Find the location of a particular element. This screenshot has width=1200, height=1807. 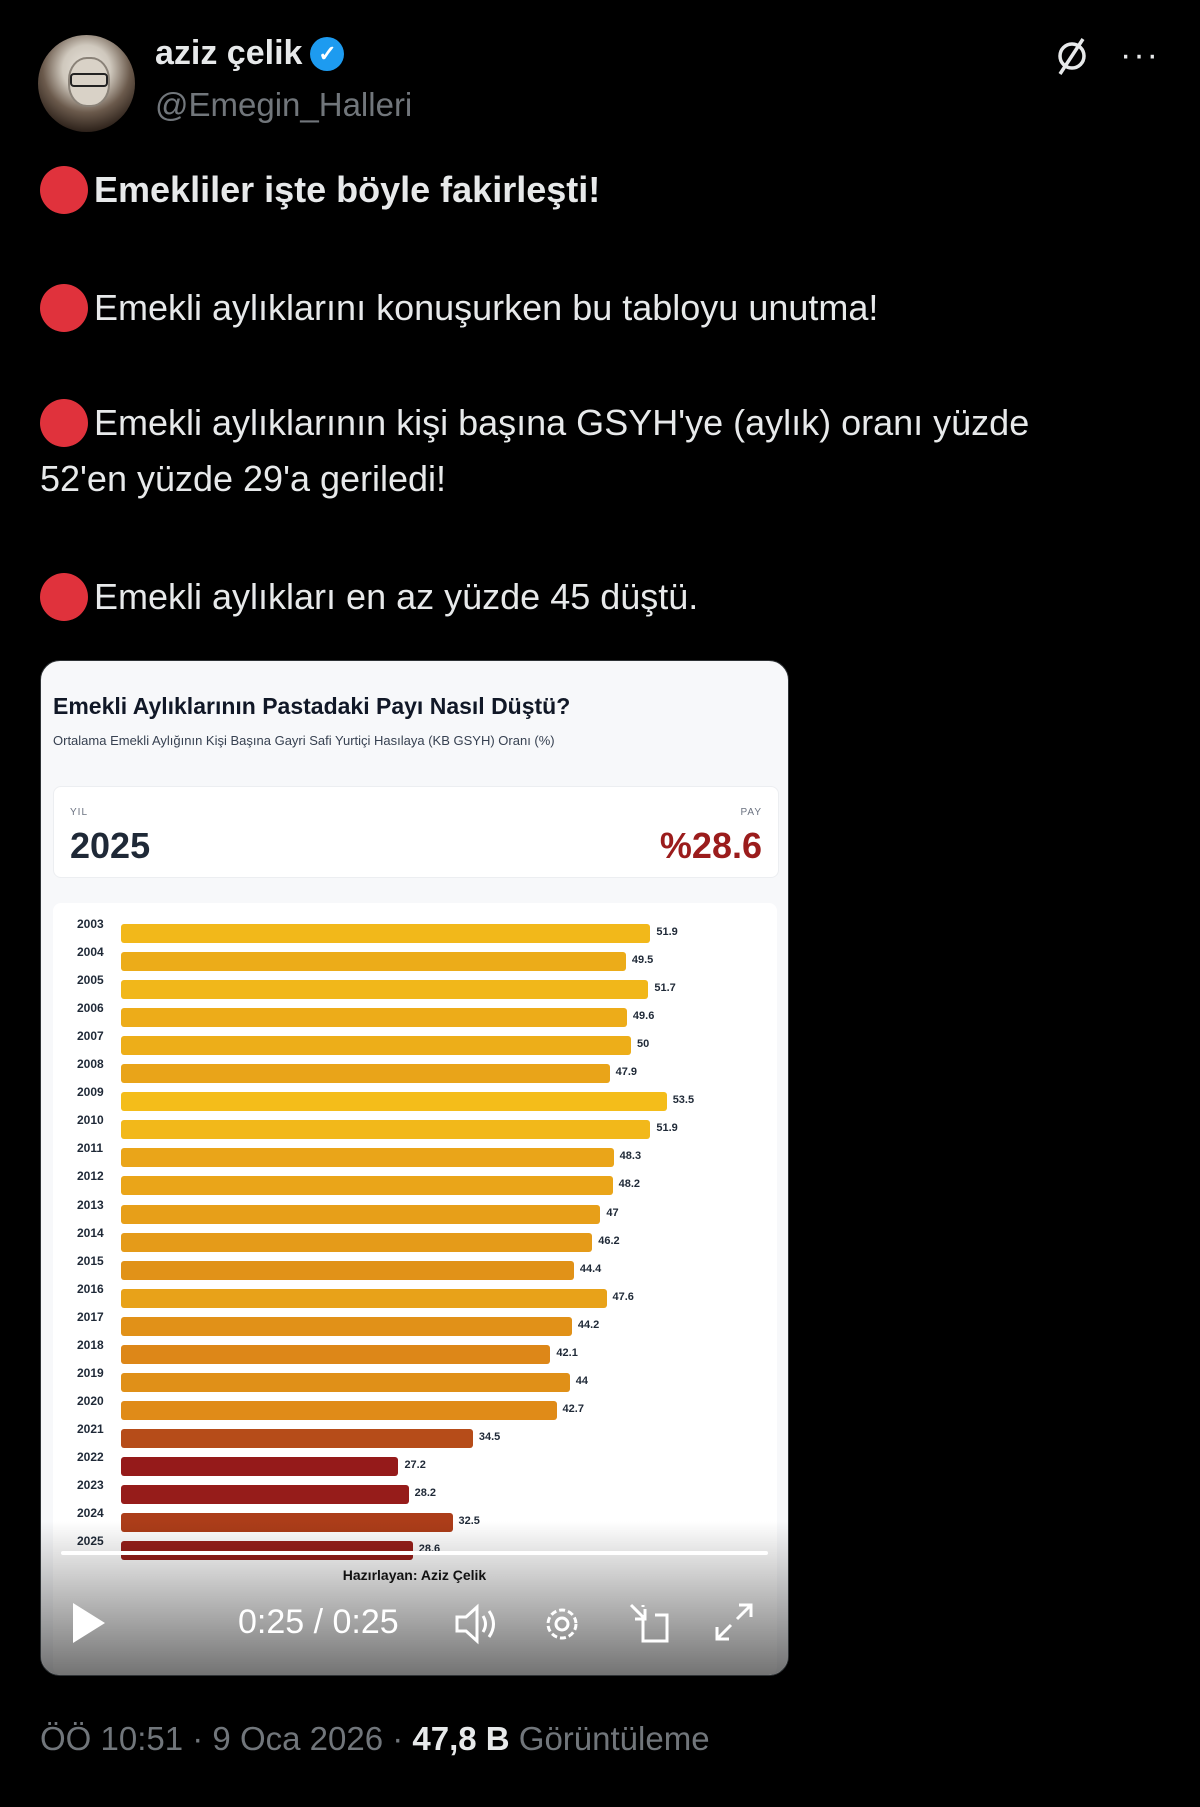

bar-2020 is located at coordinates (339, 1410).